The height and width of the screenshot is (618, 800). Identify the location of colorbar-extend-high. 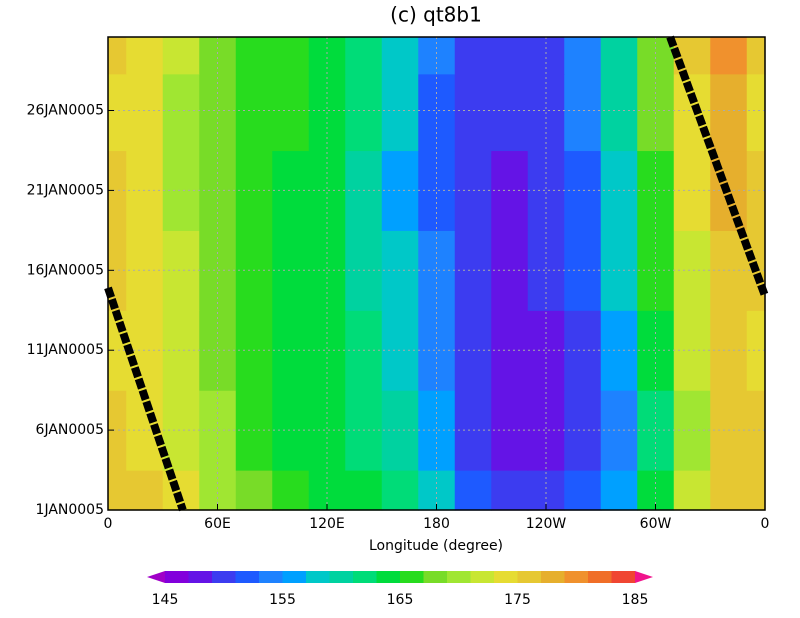
(644, 577).